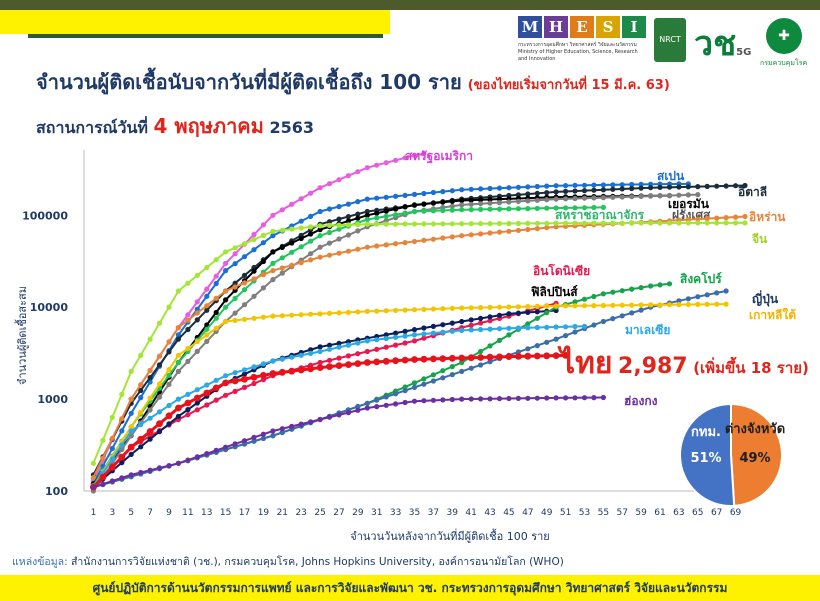 The height and width of the screenshot is (601, 820). I want to click on x-tick-label: 39, so click(453, 513).